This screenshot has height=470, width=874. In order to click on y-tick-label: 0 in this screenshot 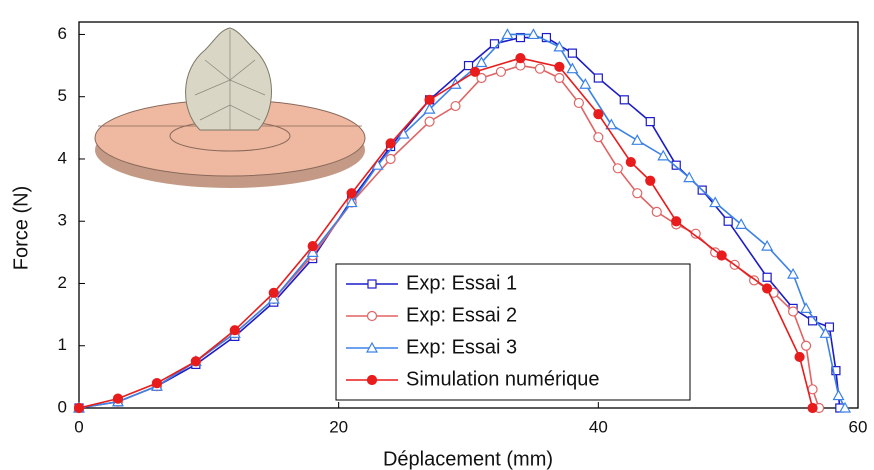, I will do `click(62, 406)`.